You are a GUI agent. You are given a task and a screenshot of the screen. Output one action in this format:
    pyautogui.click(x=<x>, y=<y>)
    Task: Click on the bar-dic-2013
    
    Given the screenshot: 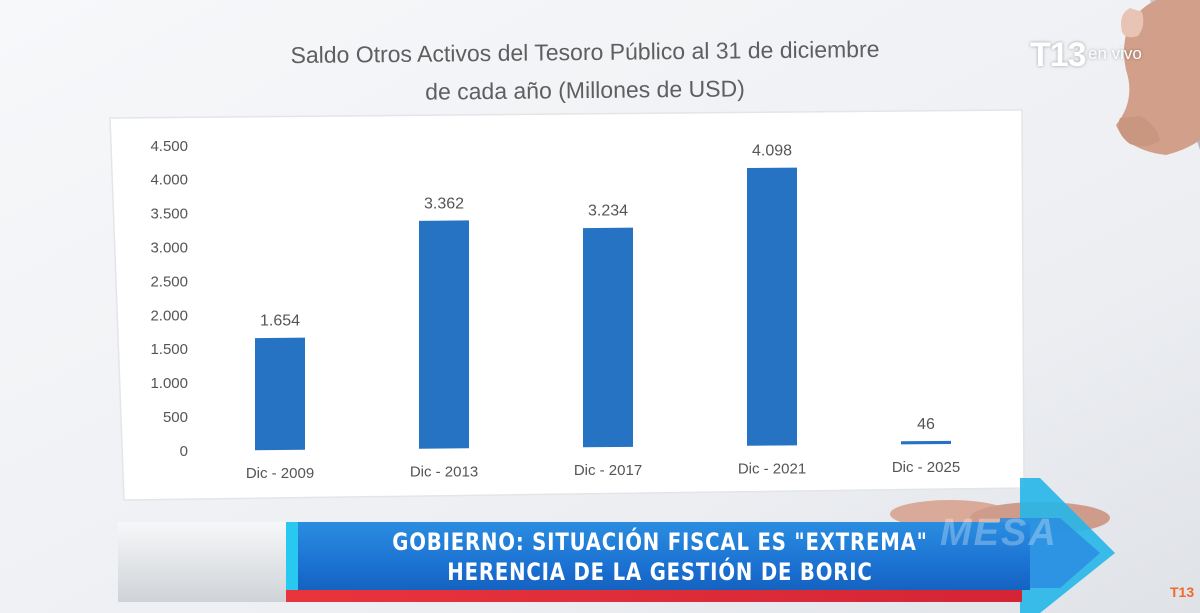 What is the action you would take?
    pyautogui.click(x=444, y=334)
    